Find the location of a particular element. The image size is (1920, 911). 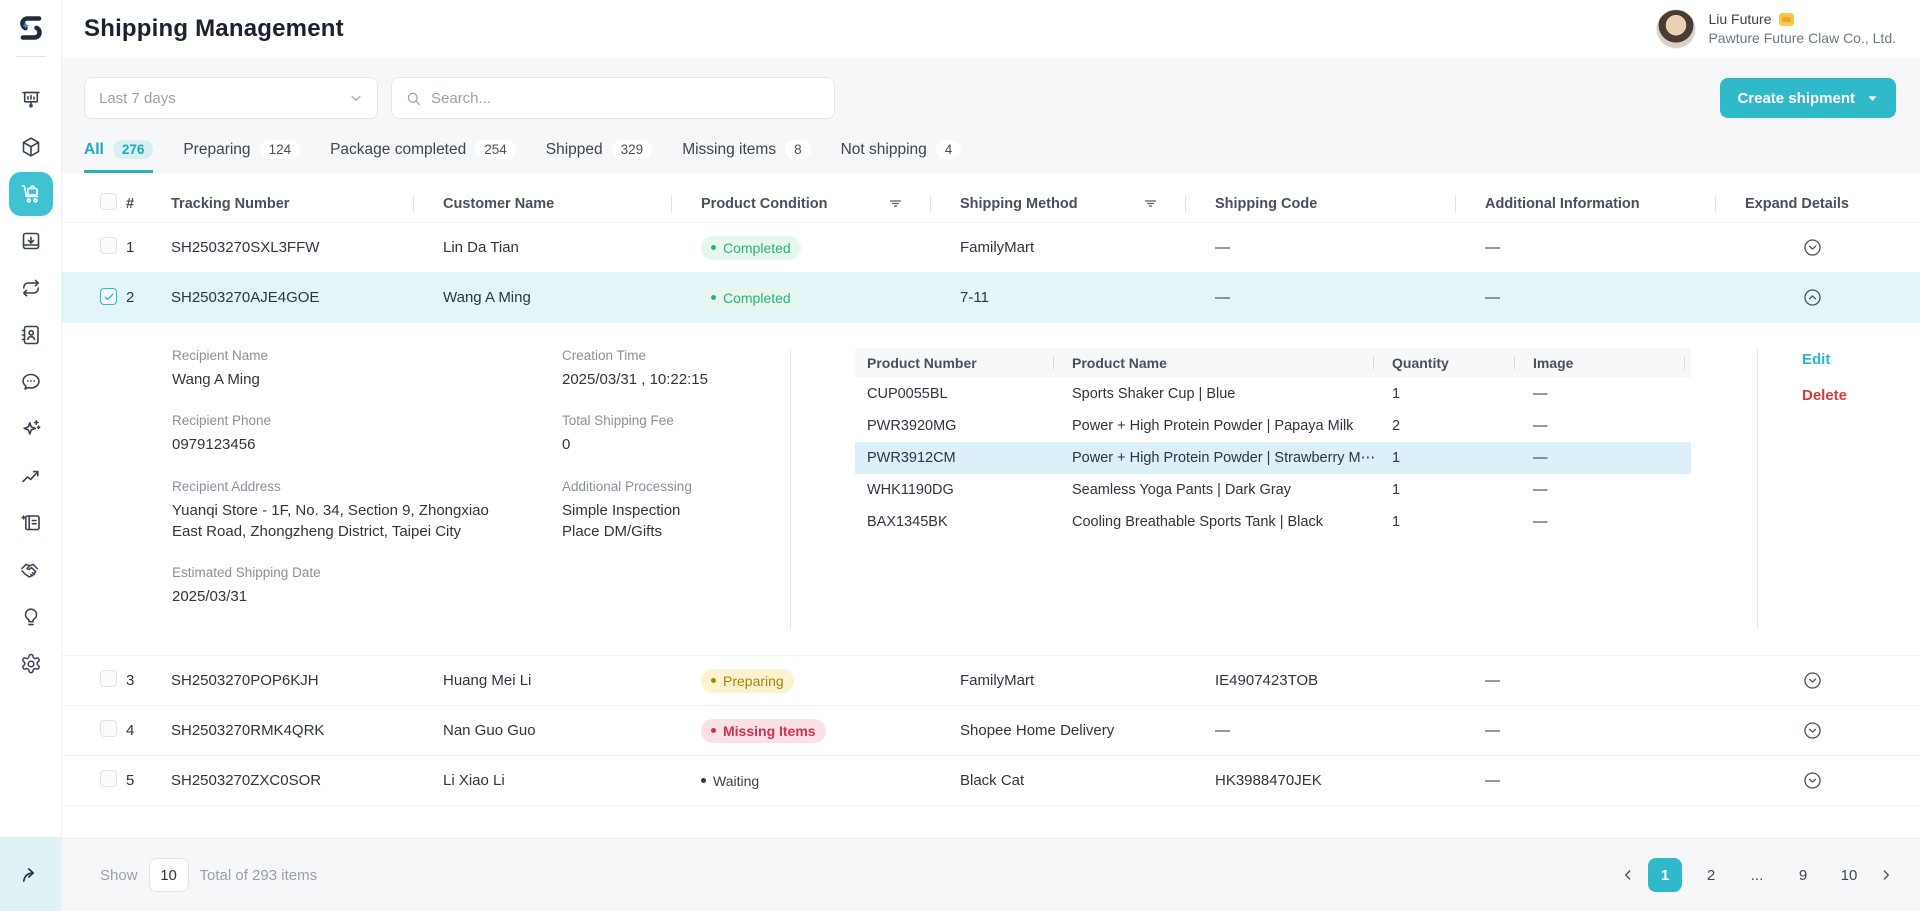

tracking-number: SH2503270SXL3FFW is located at coordinates (245, 247).